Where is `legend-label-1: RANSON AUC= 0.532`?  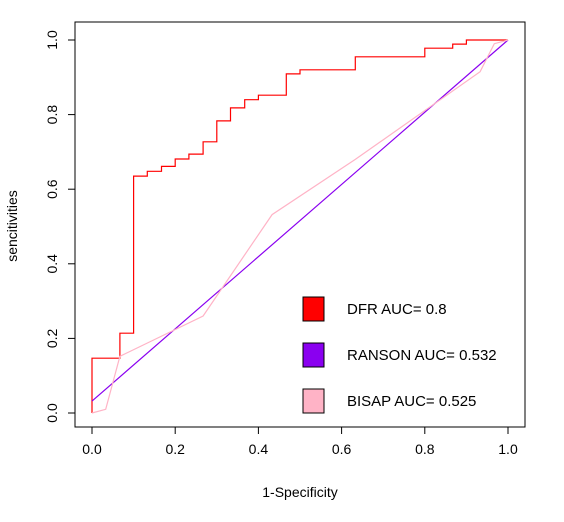 legend-label-1: RANSON AUC= 0.532 is located at coordinates (422, 355).